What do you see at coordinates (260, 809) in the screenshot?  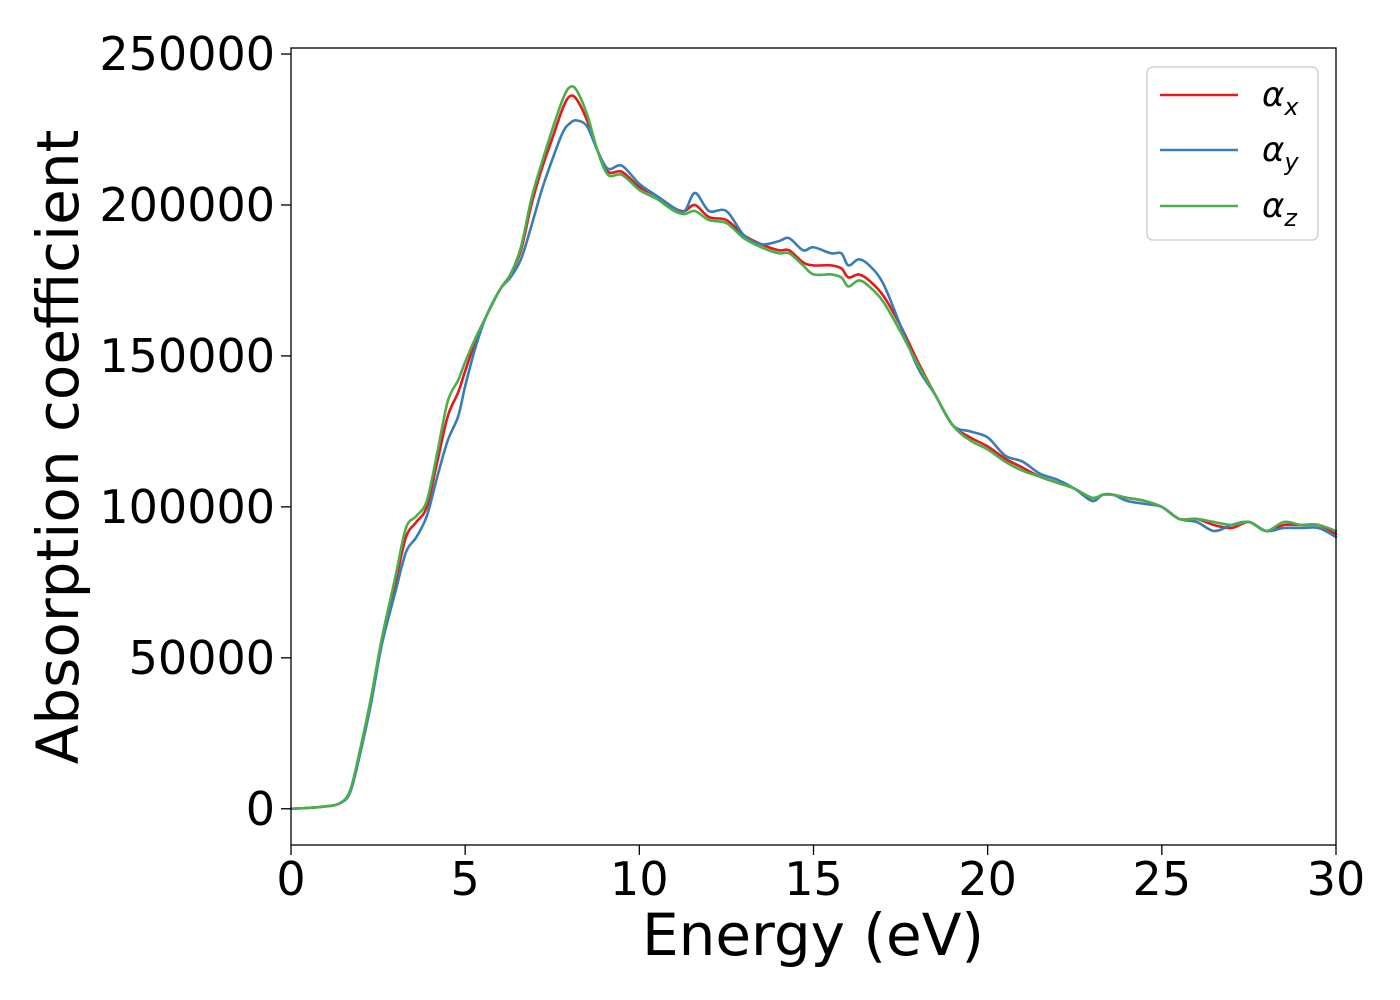 I see `y-tick-label: 0` at bounding box center [260, 809].